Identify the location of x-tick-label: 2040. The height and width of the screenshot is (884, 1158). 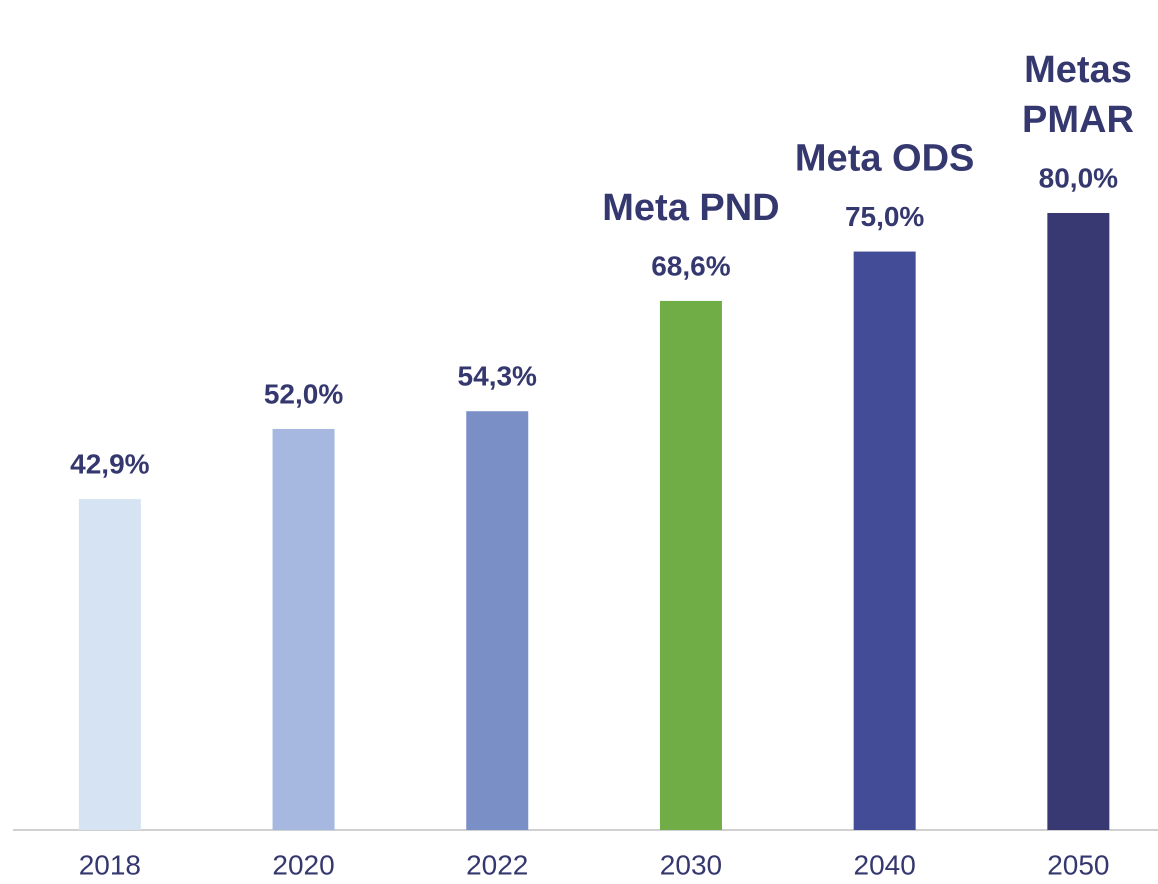
(885, 864).